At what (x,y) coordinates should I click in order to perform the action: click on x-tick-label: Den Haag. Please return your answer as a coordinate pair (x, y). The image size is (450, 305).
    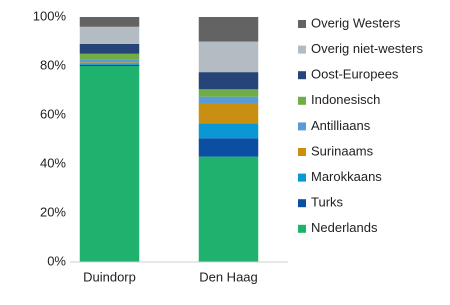
    Looking at the image, I should click on (228, 276).